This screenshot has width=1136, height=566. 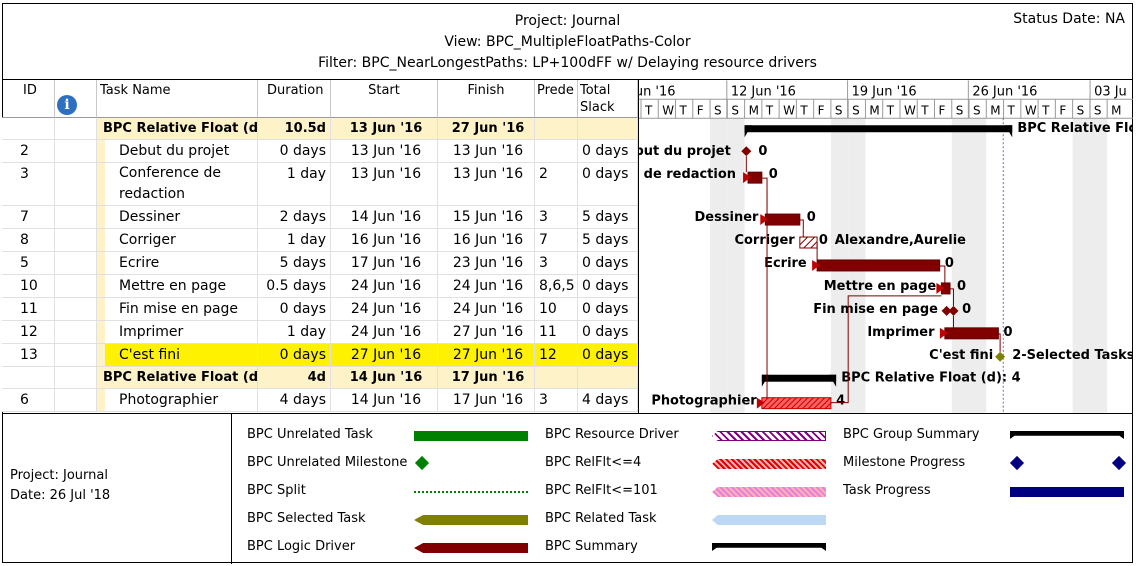 I want to click on bar-imprimer, so click(x=971, y=333).